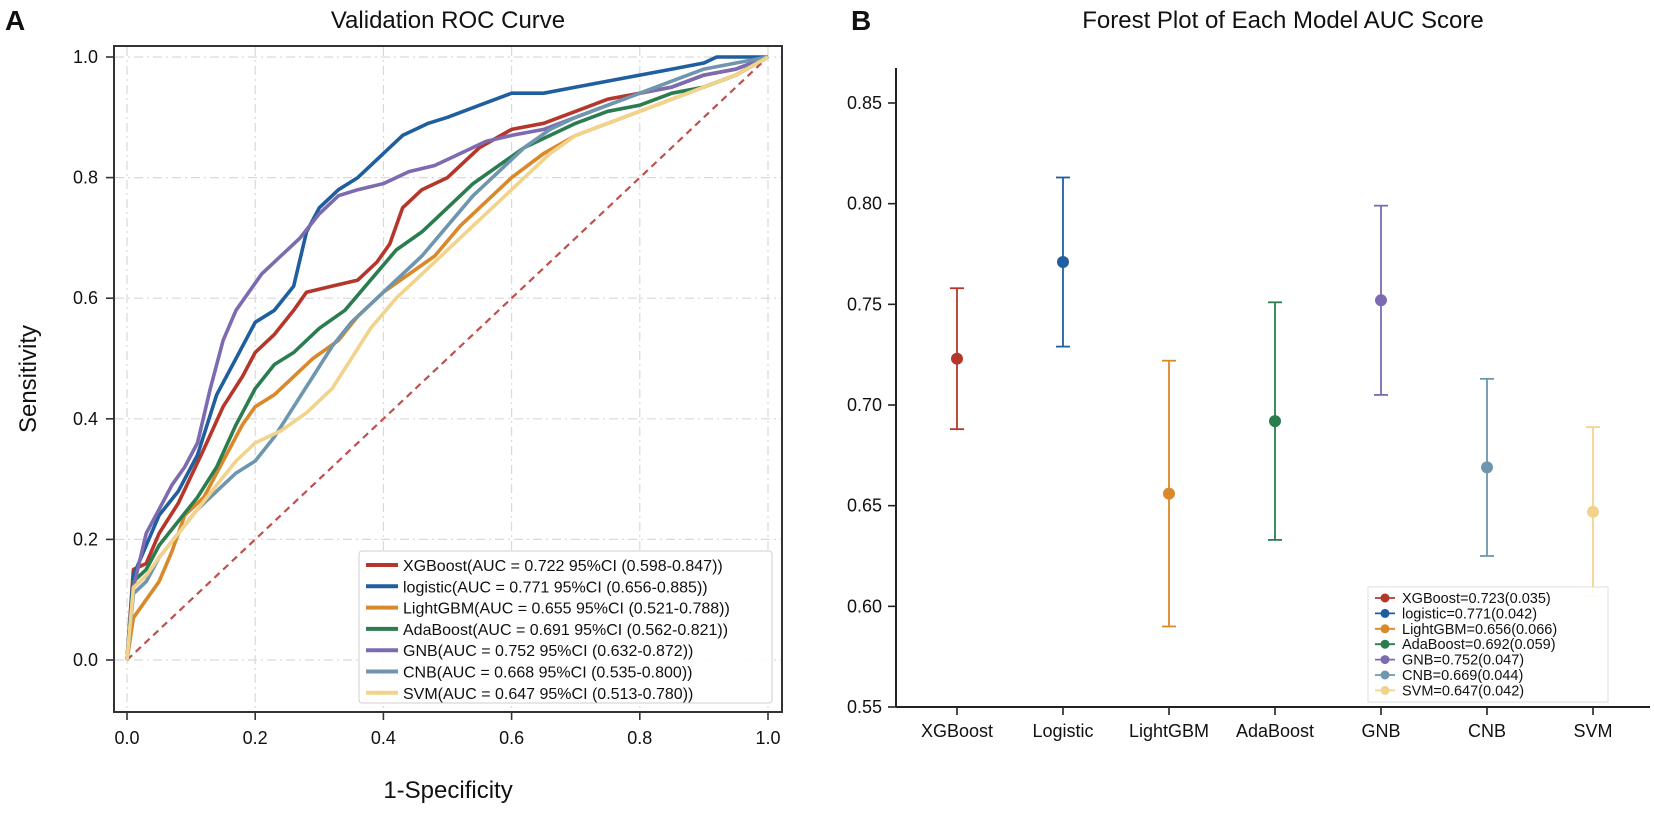 Image resolution: width=1654 pixels, height=813 pixels. What do you see at coordinates (864, 103) in the screenshot?
I see `forest-y-tick-label: 0.85` at bounding box center [864, 103].